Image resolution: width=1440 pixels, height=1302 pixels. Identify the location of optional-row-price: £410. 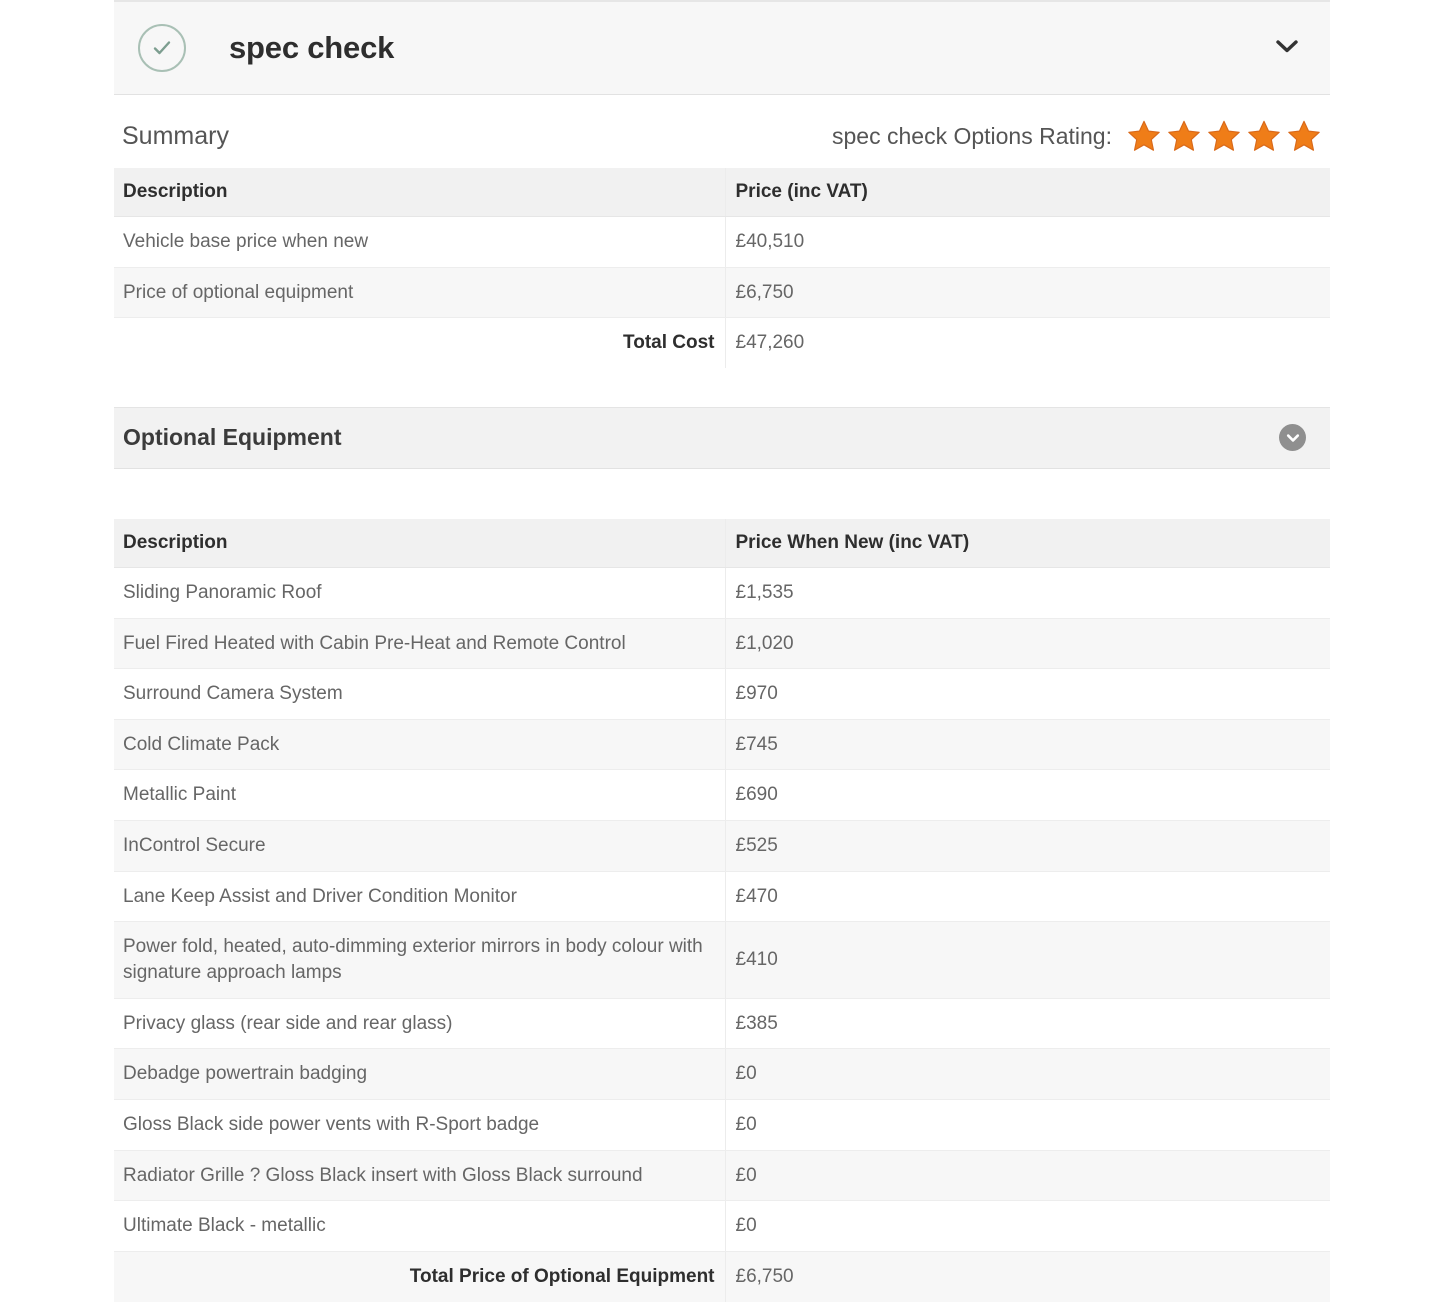
(1027, 960).